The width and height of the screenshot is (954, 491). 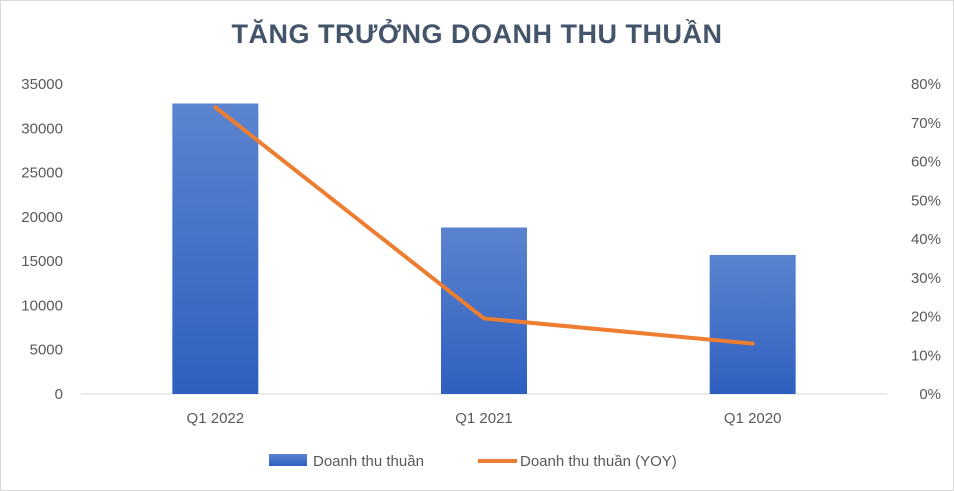 I want to click on y-right-tick-label: 20%, so click(x=926, y=317).